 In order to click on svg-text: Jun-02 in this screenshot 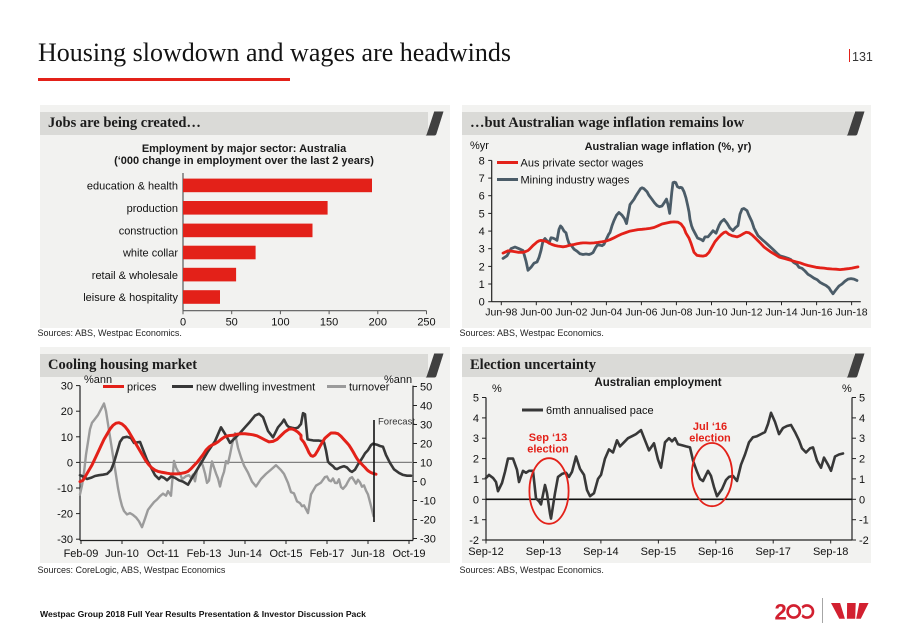, I will do `click(571, 313)`.